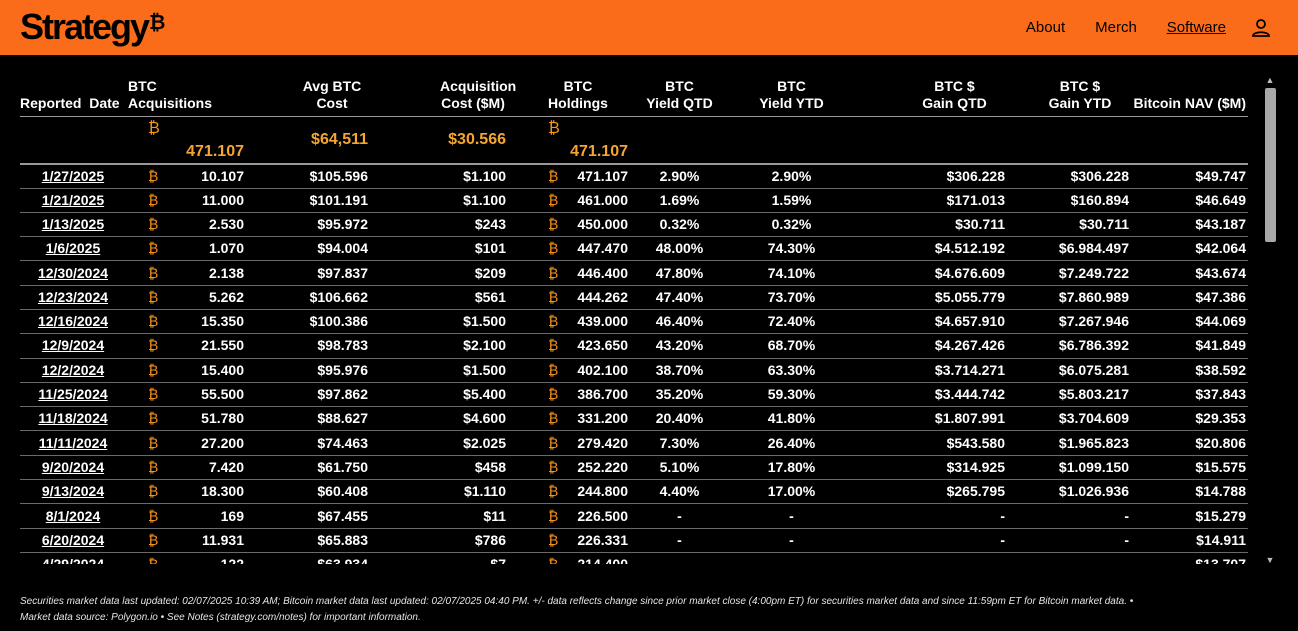 This screenshot has height=631, width=1298. What do you see at coordinates (187, 225) in the screenshot?
I see `btc-acquisitions-cell: ₿ 2.530` at bounding box center [187, 225].